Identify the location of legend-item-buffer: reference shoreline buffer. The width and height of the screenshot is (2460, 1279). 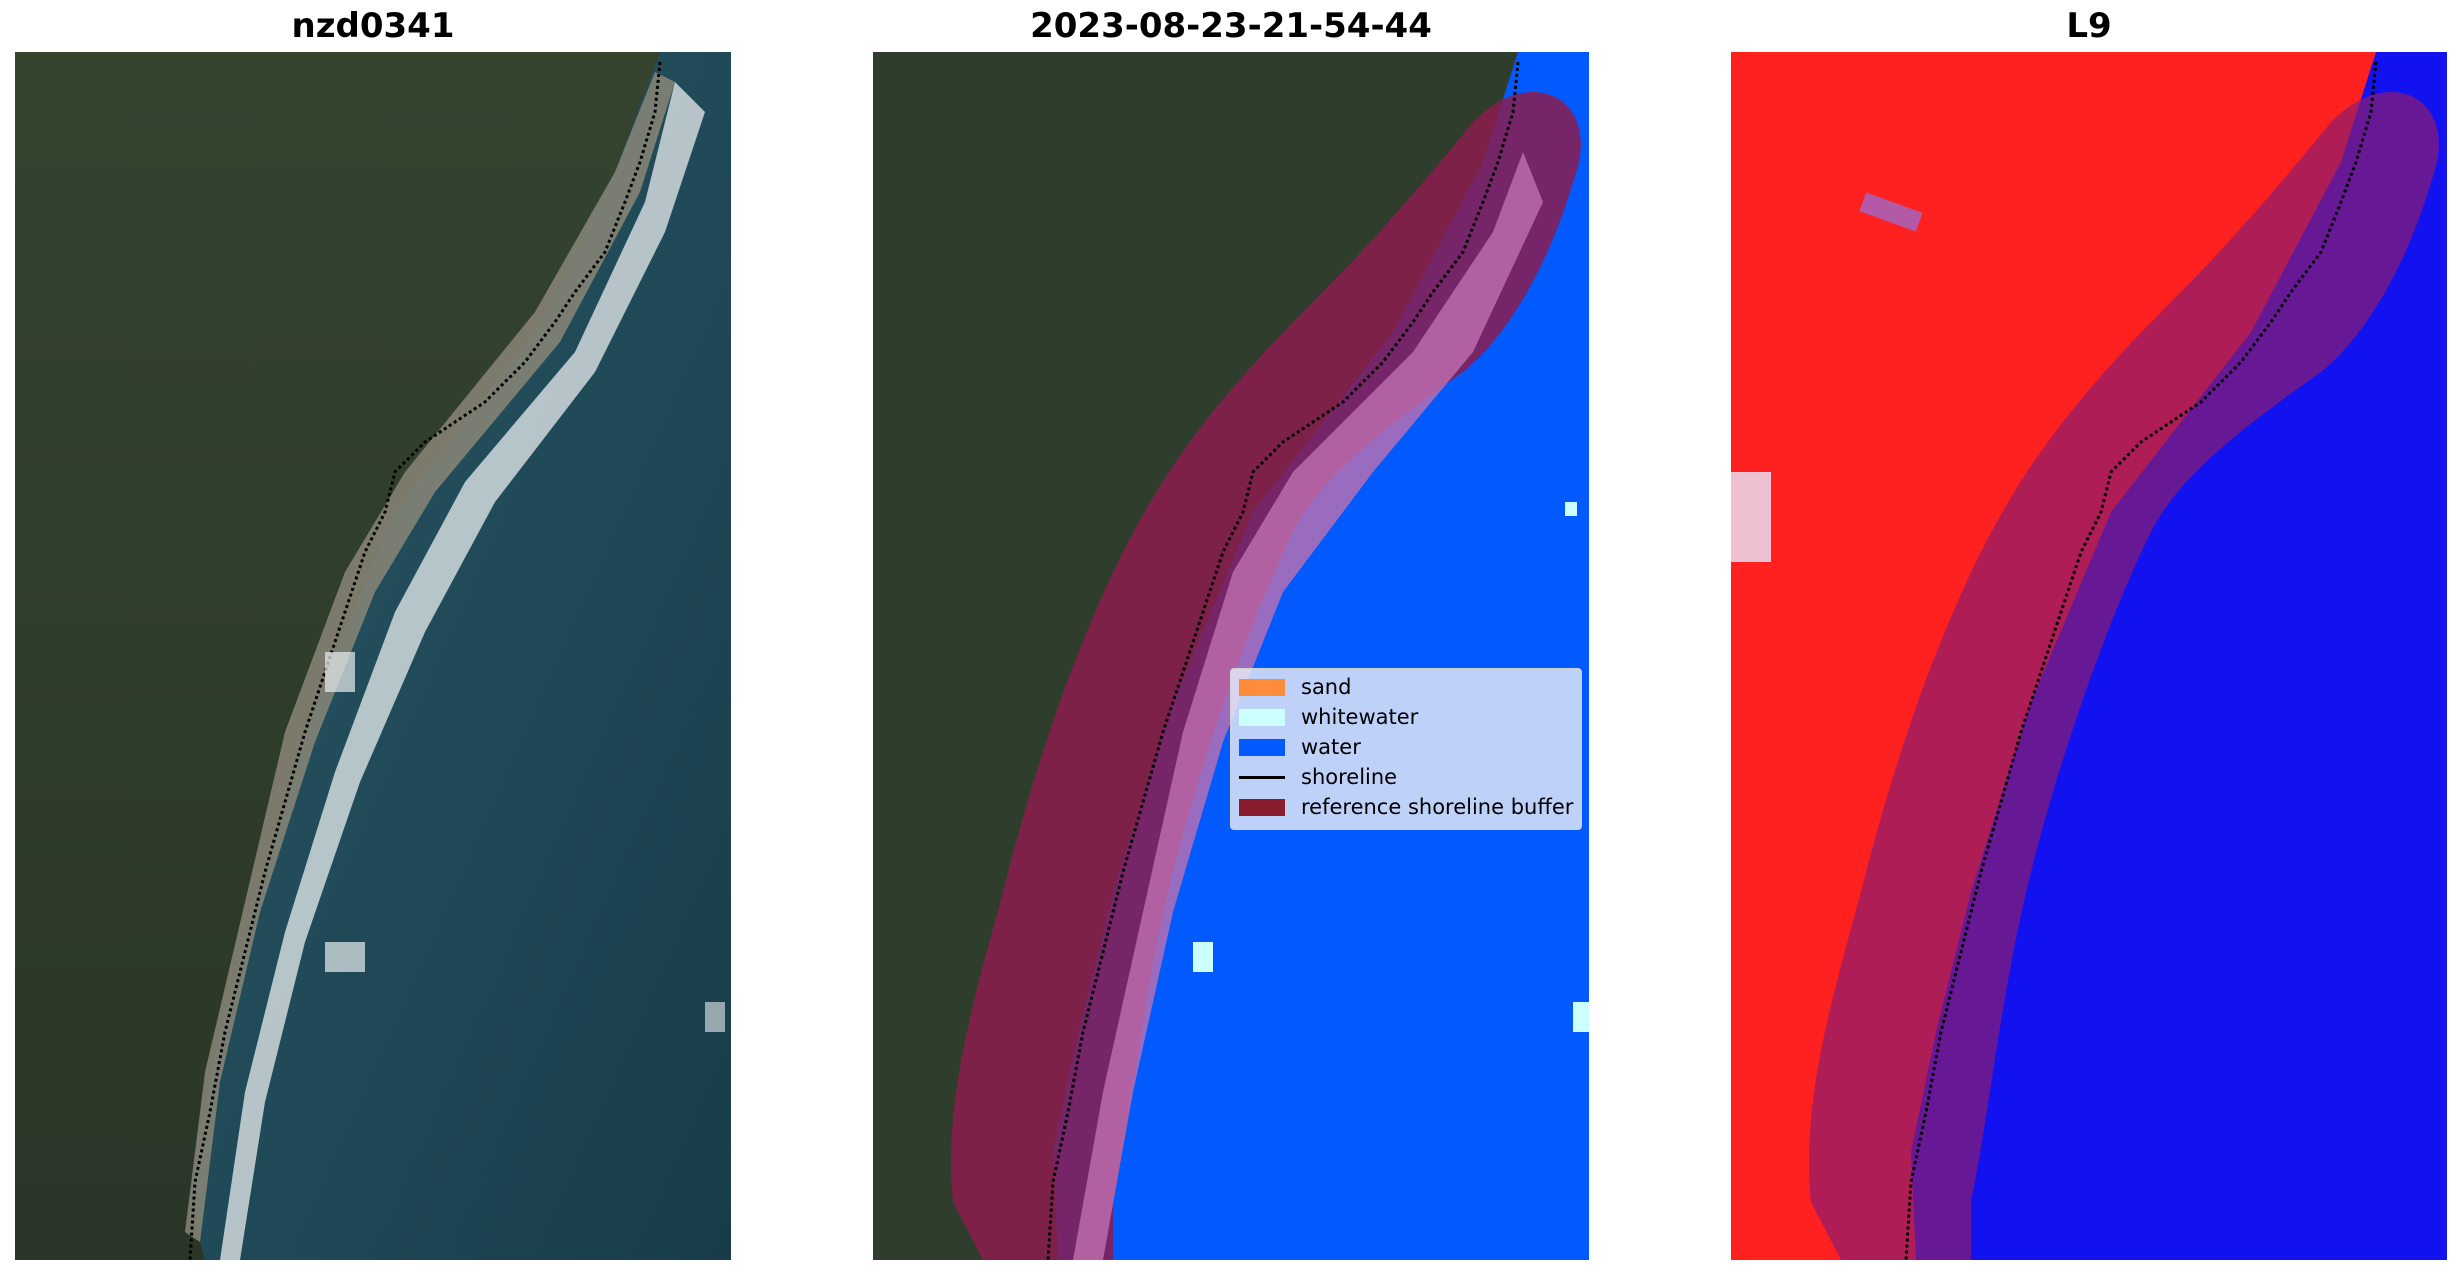
(1406, 807).